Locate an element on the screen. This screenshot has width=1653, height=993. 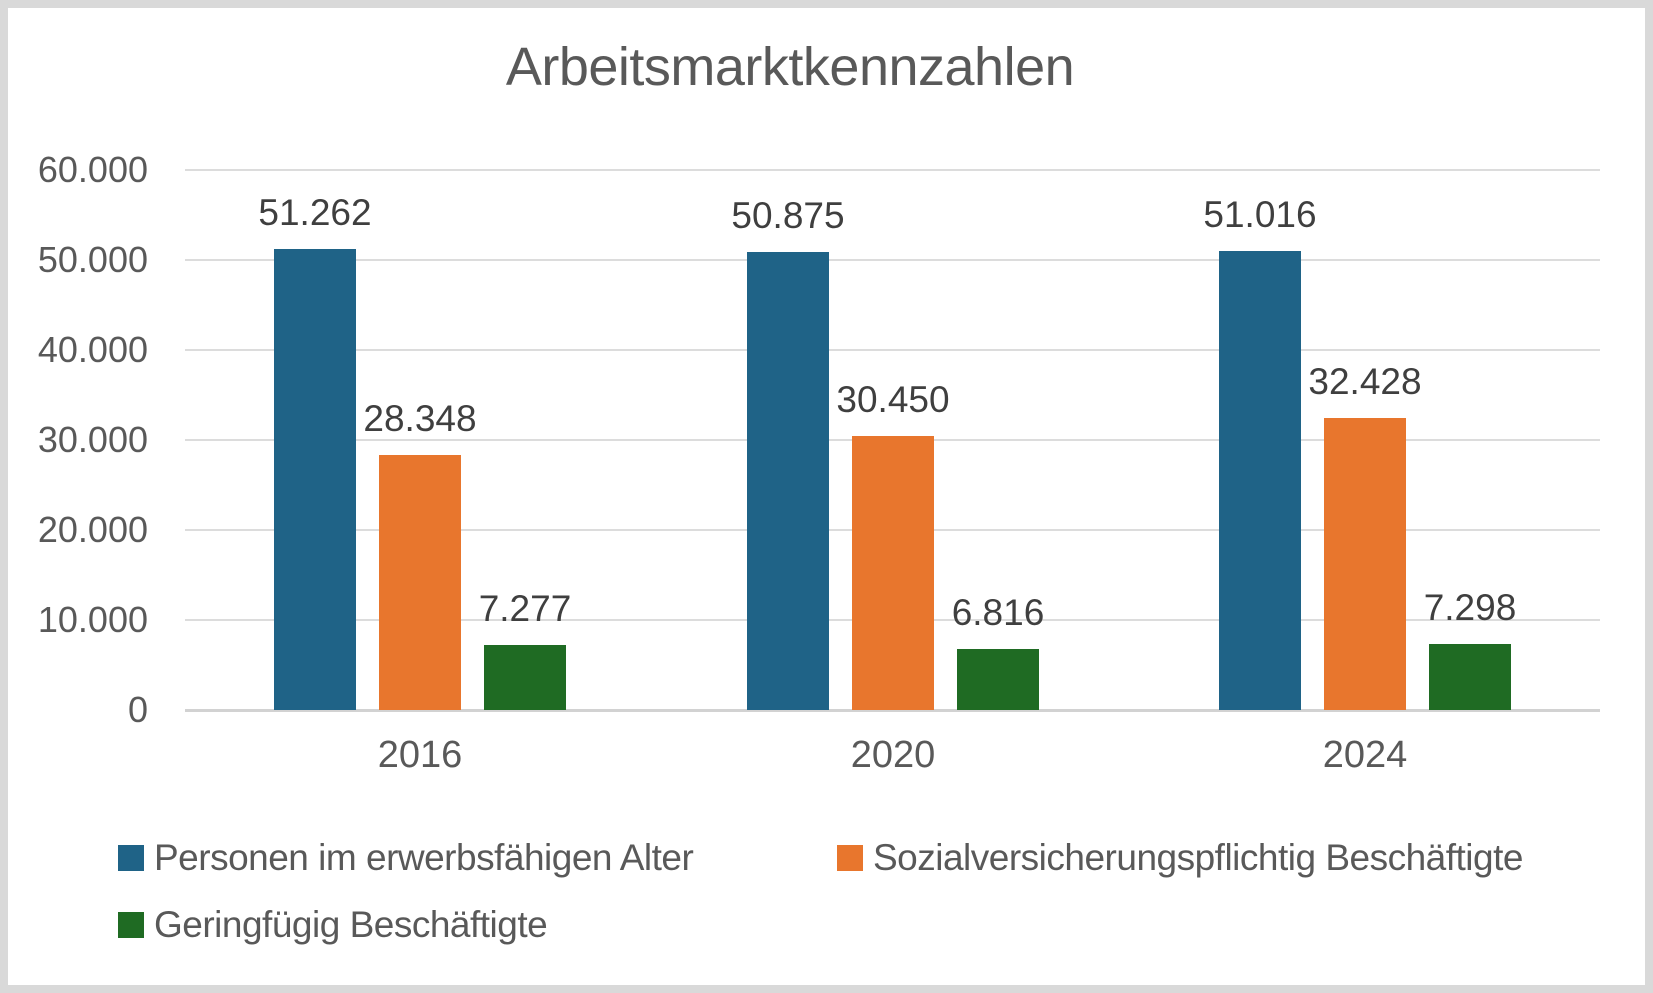
y-axis-tick-label: 60.000 is located at coordinates (92, 169).